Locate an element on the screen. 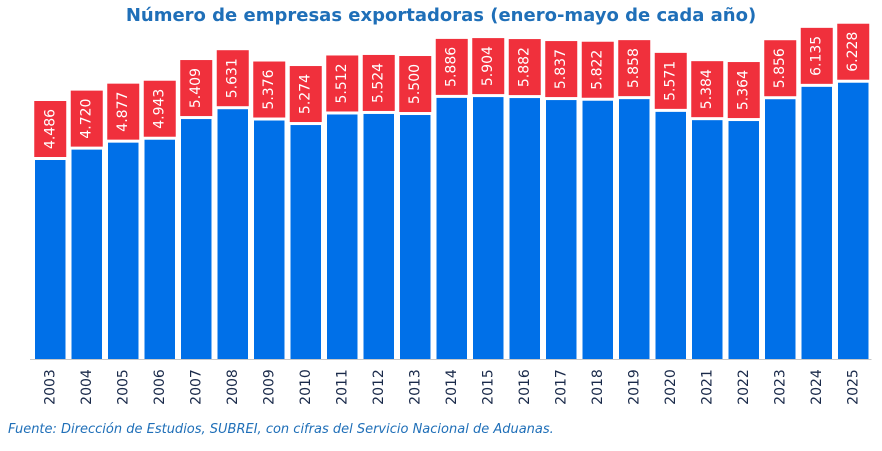  data-label-2011: 5.512 is located at coordinates (342, 83).